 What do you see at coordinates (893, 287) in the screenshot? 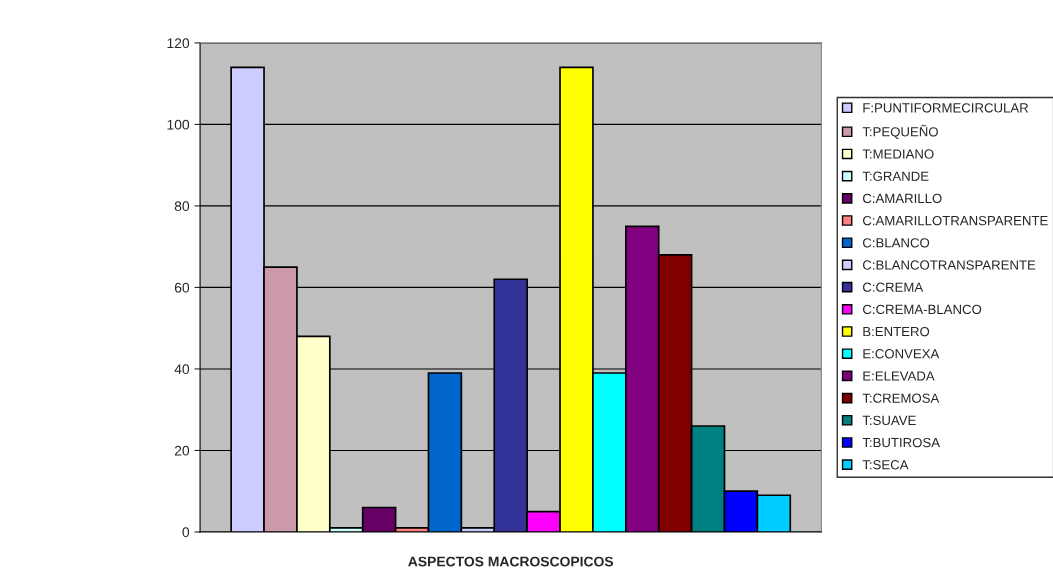
I see `legend-label: C:CREMA` at bounding box center [893, 287].